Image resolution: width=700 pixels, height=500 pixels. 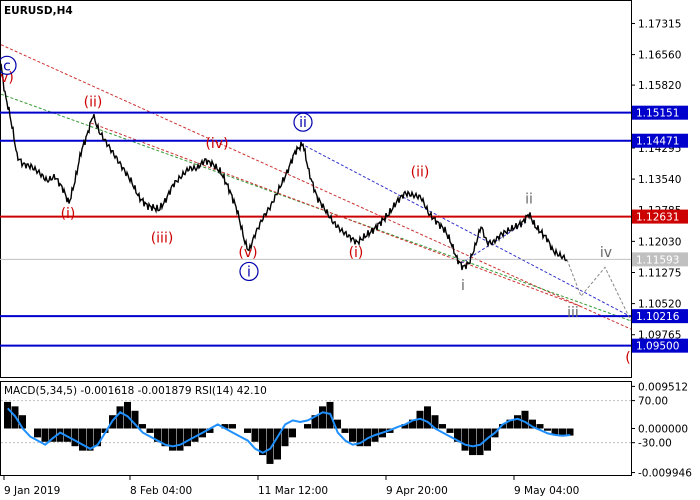 I want to click on time-tick-label: 8 Feb 04:00, so click(x=161, y=491).